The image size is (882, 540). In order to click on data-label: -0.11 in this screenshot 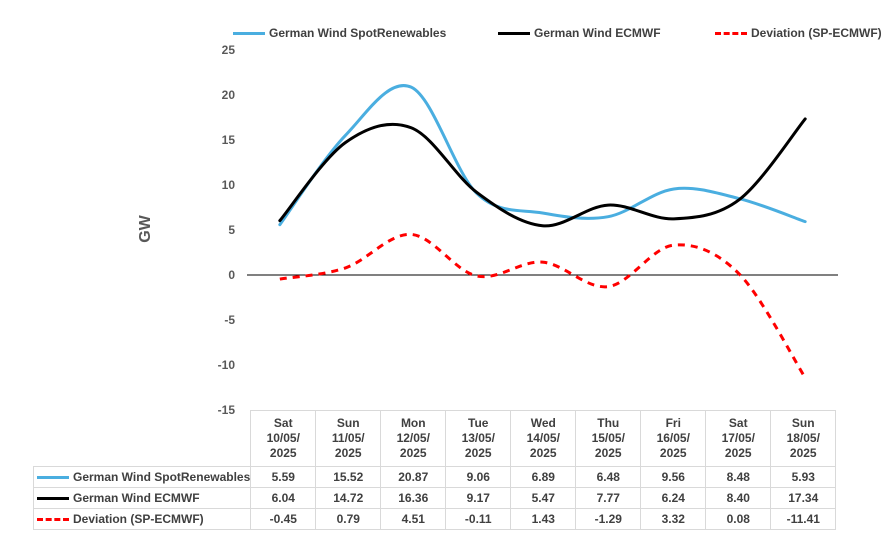, I will do `click(478, 519)`.